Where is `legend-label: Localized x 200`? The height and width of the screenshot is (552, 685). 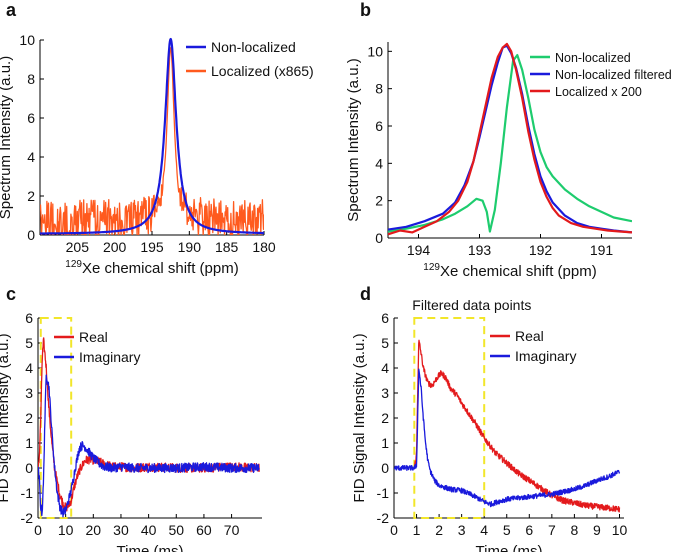 legend-label: Localized x 200 is located at coordinates (598, 92).